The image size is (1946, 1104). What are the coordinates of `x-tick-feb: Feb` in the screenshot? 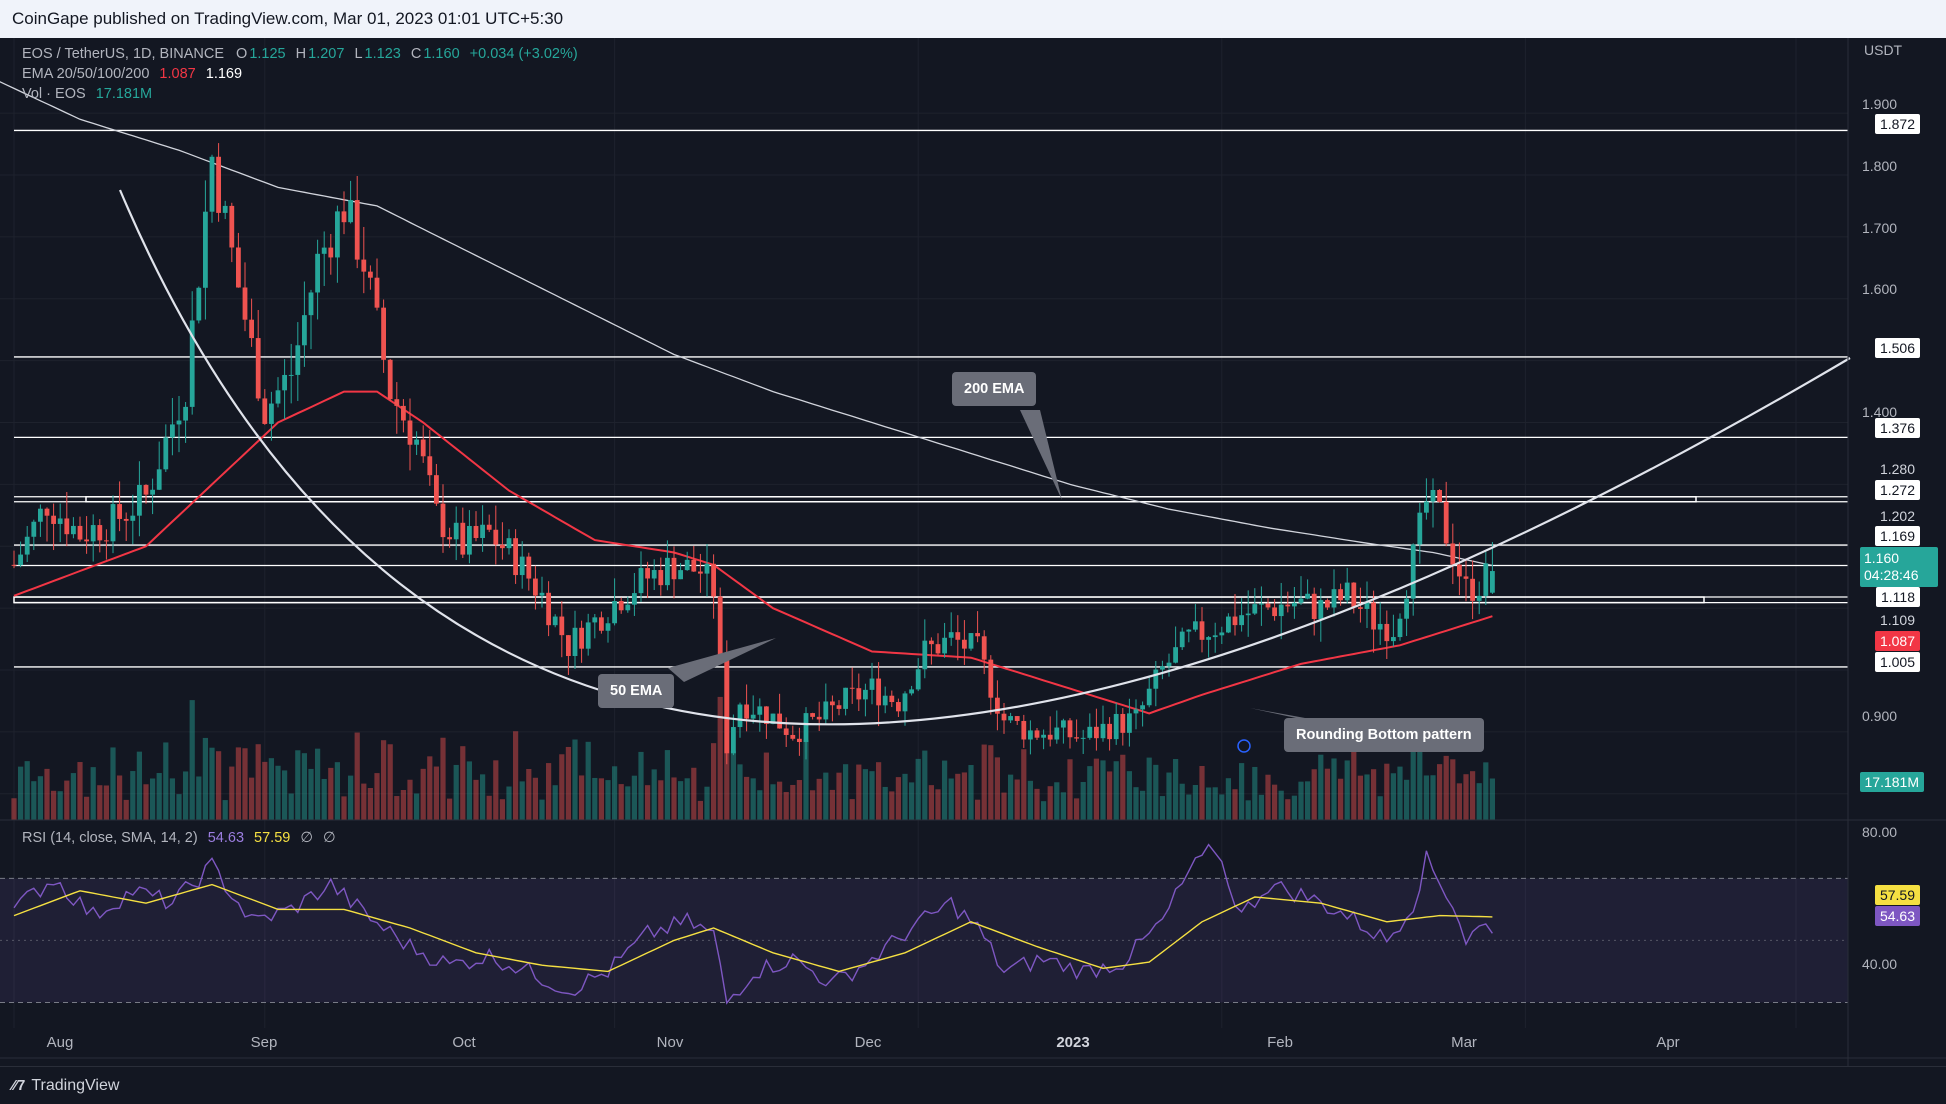 It's located at (1280, 1042).